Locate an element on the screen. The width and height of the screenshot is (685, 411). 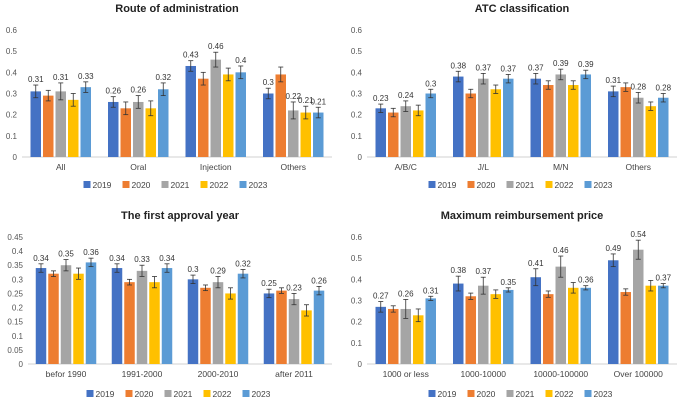
data-label: 0.21 is located at coordinates (318, 101).